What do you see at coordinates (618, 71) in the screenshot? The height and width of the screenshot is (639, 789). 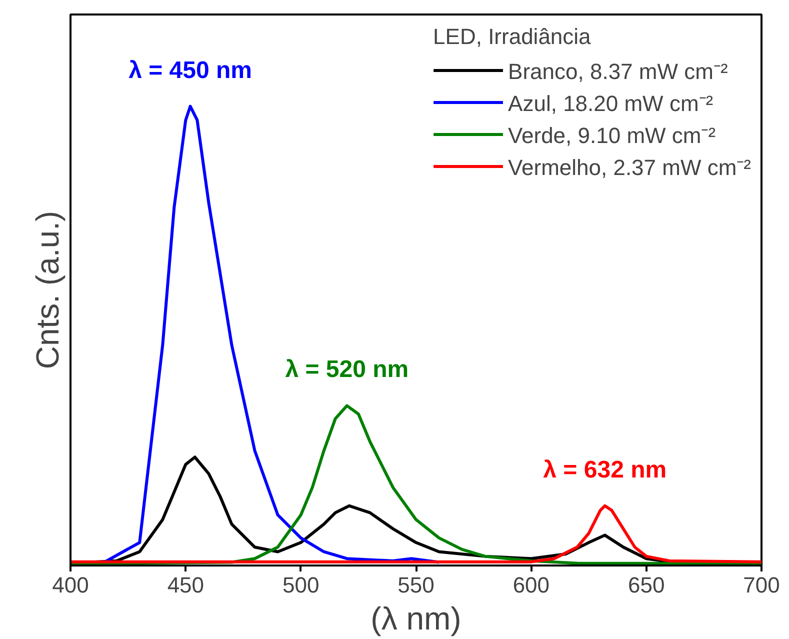 I see `legend-label: Branco, 8.37 mW cm⁻²` at bounding box center [618, 71].